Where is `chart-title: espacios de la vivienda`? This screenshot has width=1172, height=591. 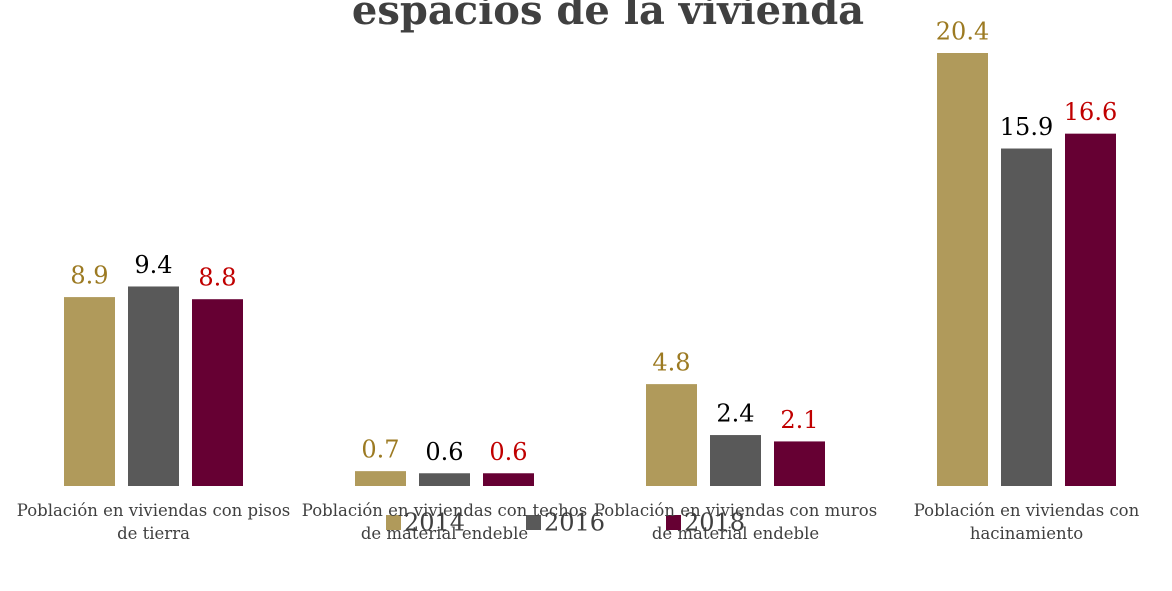
chart-title: espacios de la vivienda is located at coordinates (608, 17).